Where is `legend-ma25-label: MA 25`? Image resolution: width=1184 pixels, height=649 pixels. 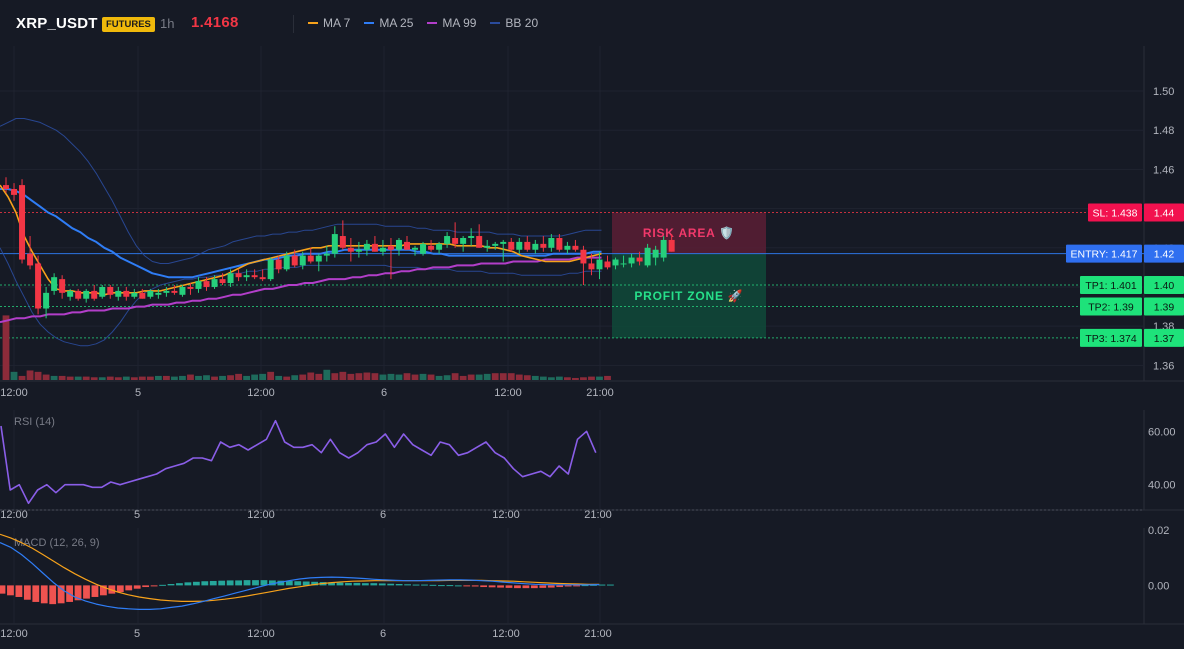 legend-ma25-label: MA 25 is located at coordinates (396, 23).